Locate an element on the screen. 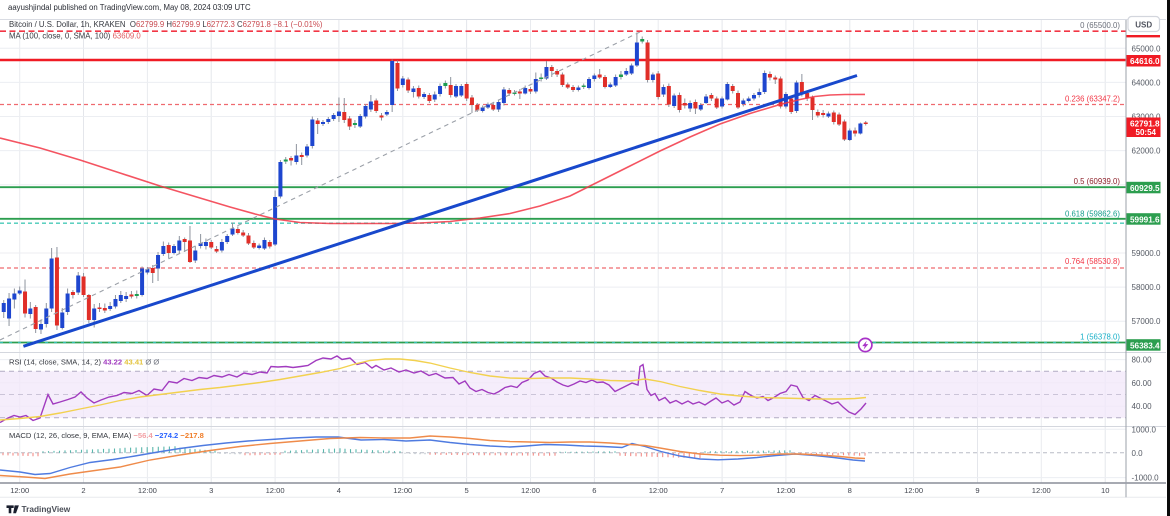 The width and height of the screenshot is (1170, 516). svg-text: 6 is located at coordinates (594, 490).